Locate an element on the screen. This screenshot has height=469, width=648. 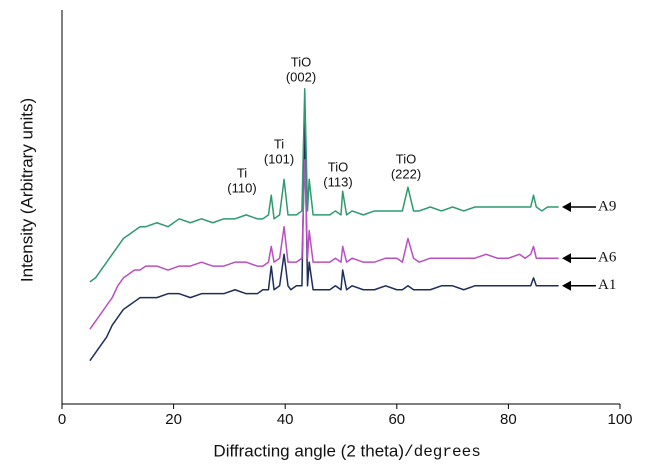
series-label: A6 is located at coordinates (607, 258).